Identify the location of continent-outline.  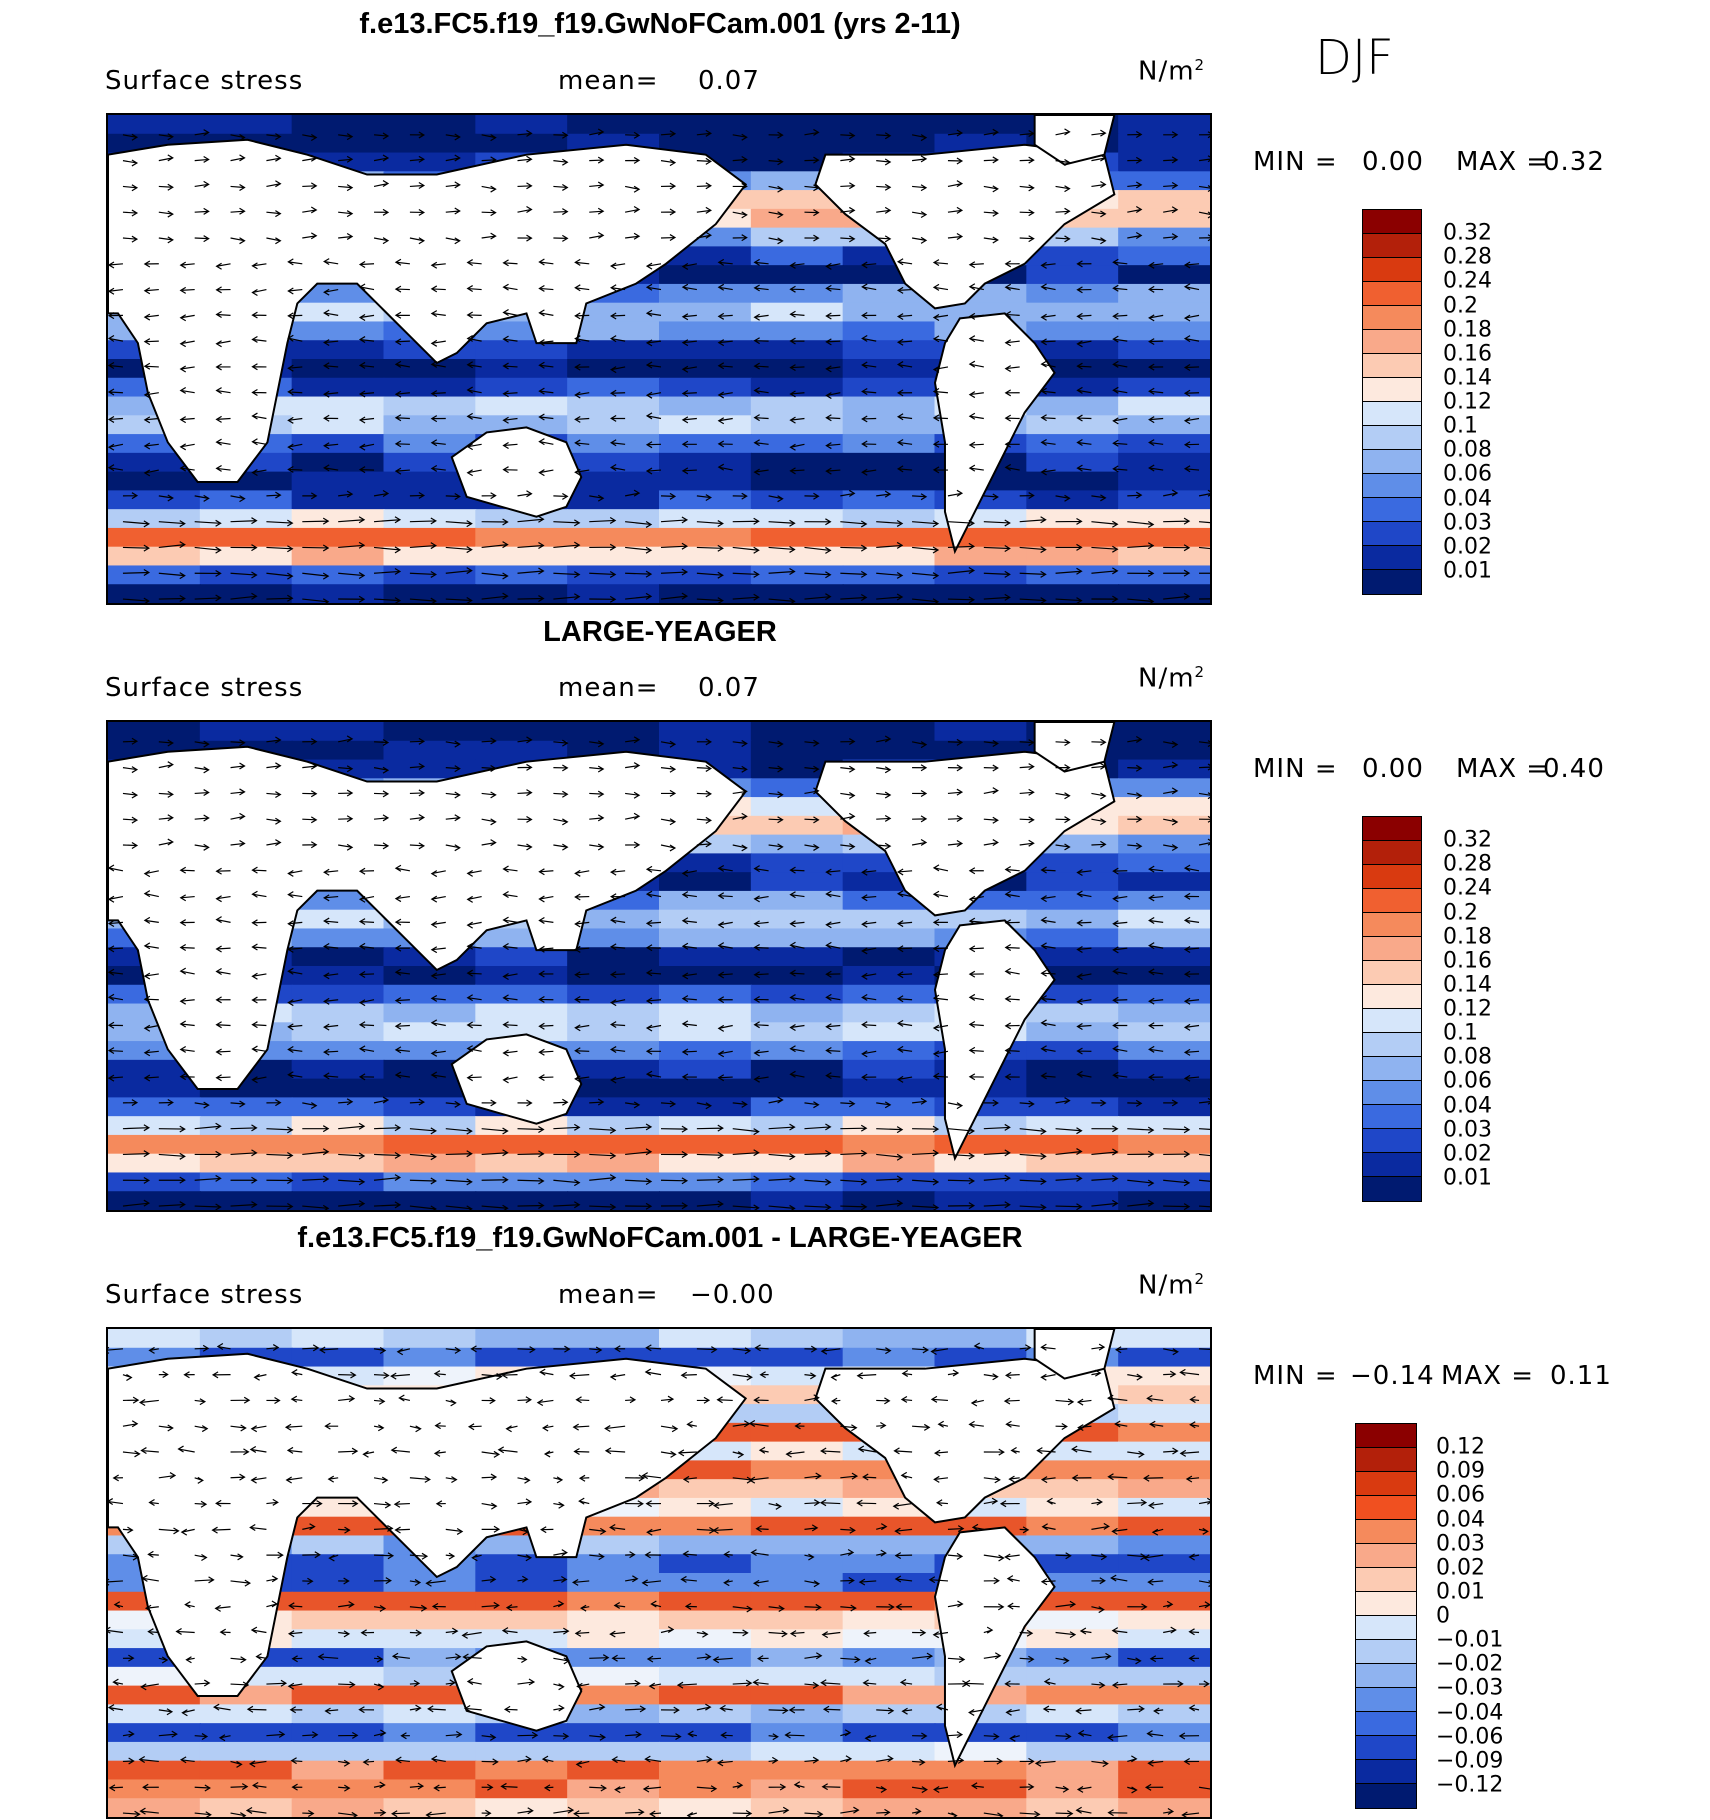
(428, 917).